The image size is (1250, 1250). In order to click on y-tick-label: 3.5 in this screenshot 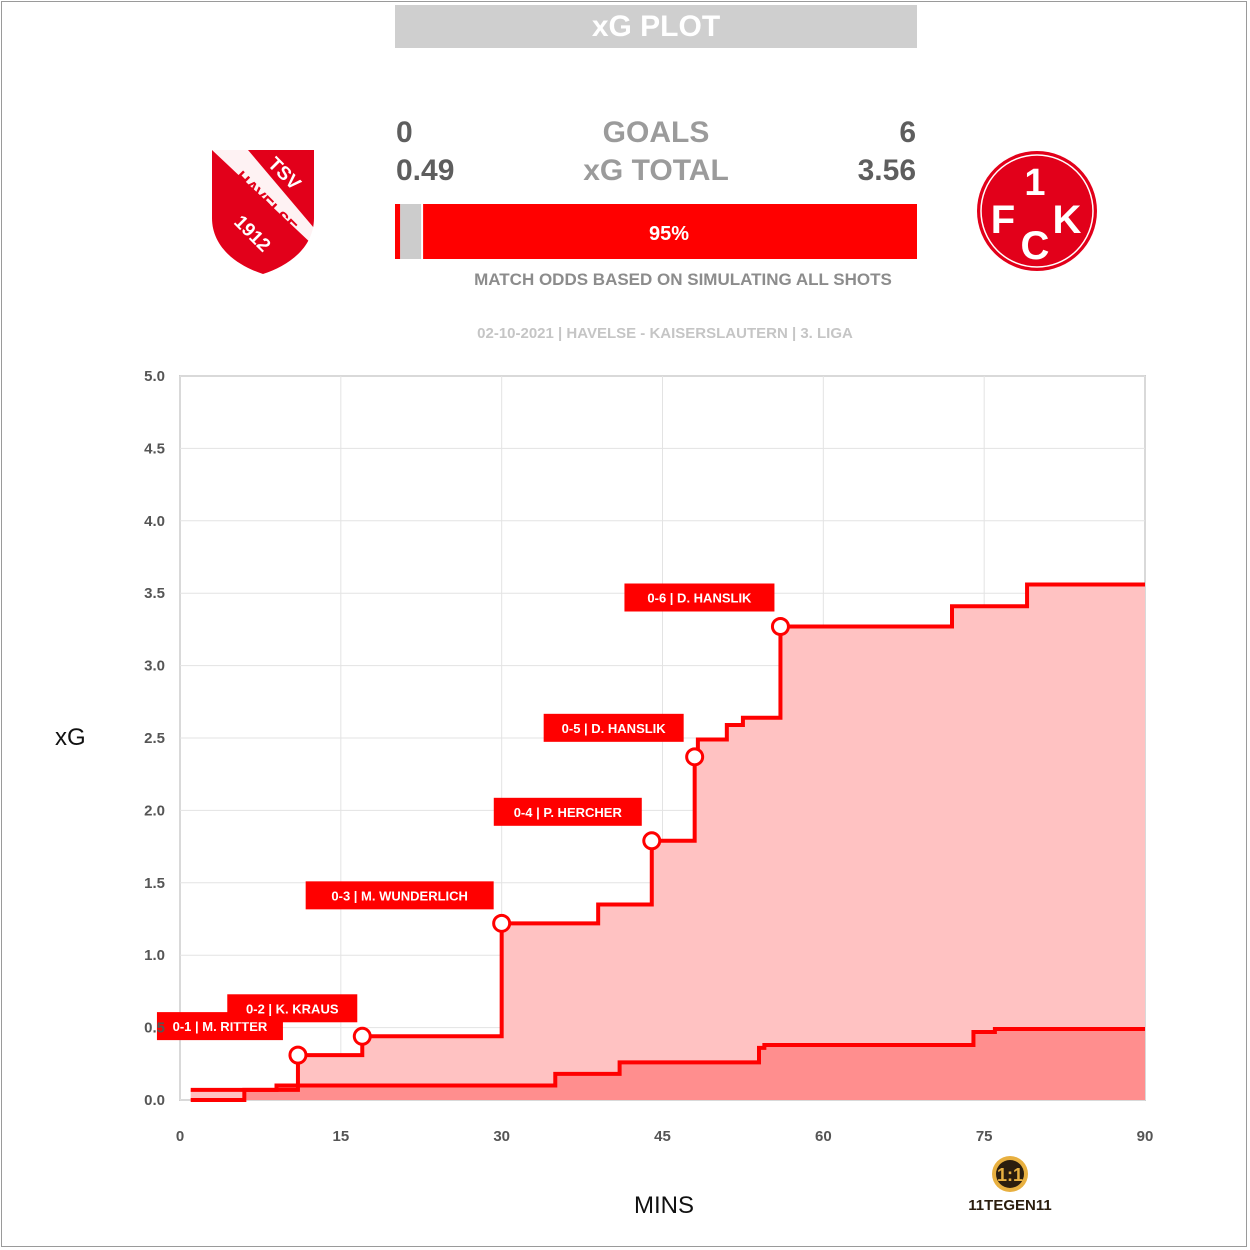, I will do `click(154, 593)`.